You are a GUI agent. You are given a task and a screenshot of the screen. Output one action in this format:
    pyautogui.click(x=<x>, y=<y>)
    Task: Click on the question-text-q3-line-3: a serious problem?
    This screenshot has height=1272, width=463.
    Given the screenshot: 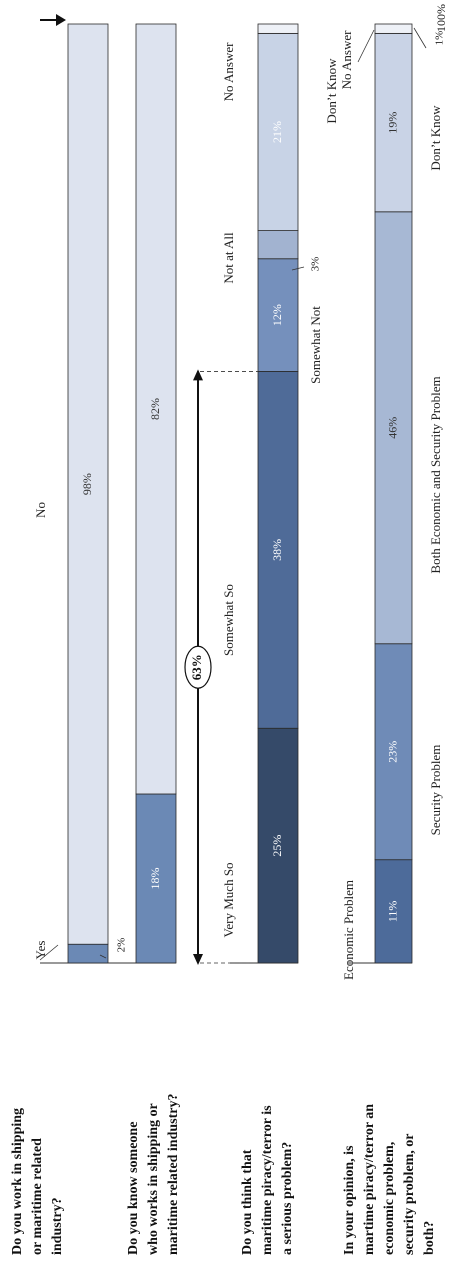 What is the action you would take?
    pyautogui.click(x=287, y=1198)
    